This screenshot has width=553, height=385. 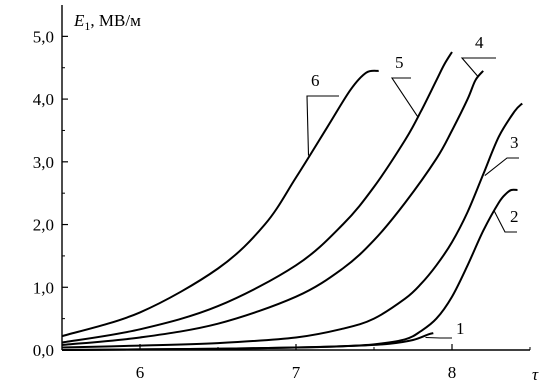 I want to click on x-tick-label: 7, so click(x=296, y=372).